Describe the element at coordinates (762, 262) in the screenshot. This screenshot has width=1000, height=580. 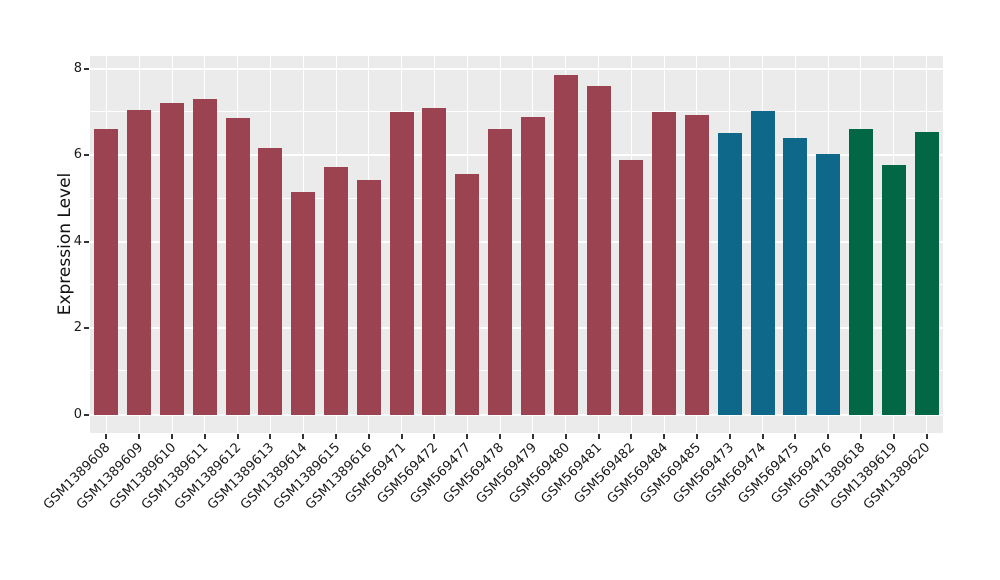
I see `bar-GSM569474` at that location.